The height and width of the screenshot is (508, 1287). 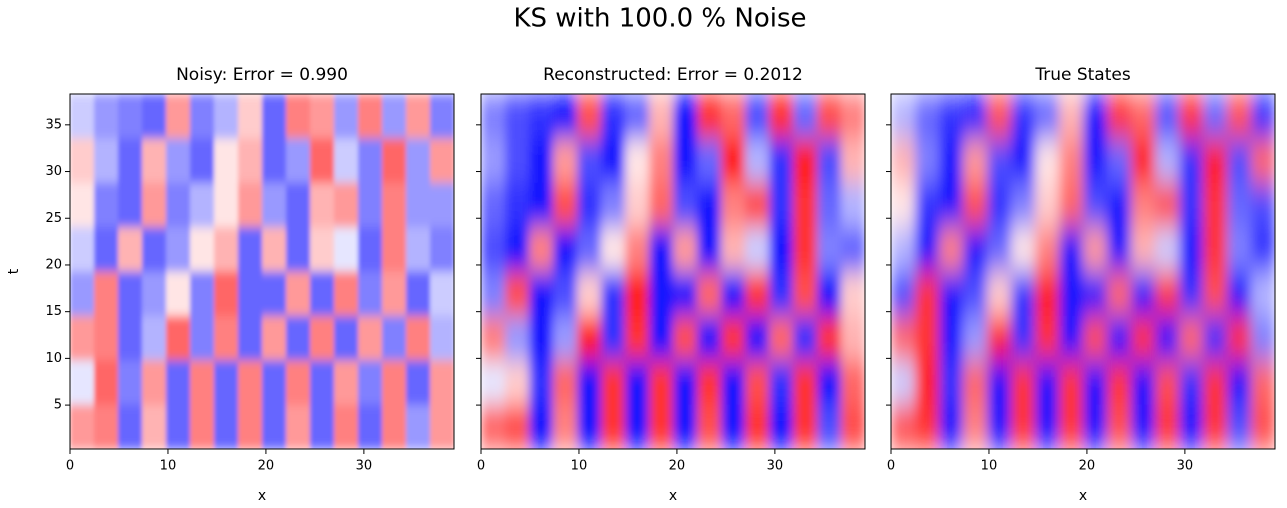 I want to click on figure-title: KS with 100.0 % Noise, so click(x=659, y=19).